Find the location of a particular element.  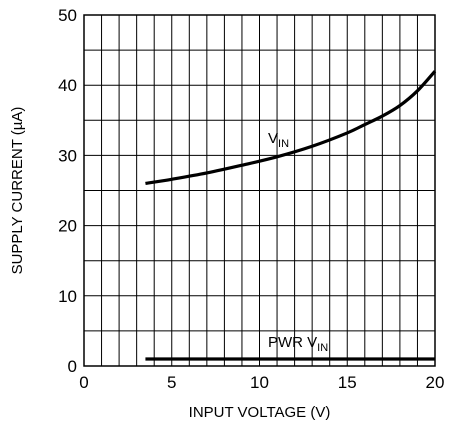

y-tick-label: 50 is located at coordinates (67, 15).